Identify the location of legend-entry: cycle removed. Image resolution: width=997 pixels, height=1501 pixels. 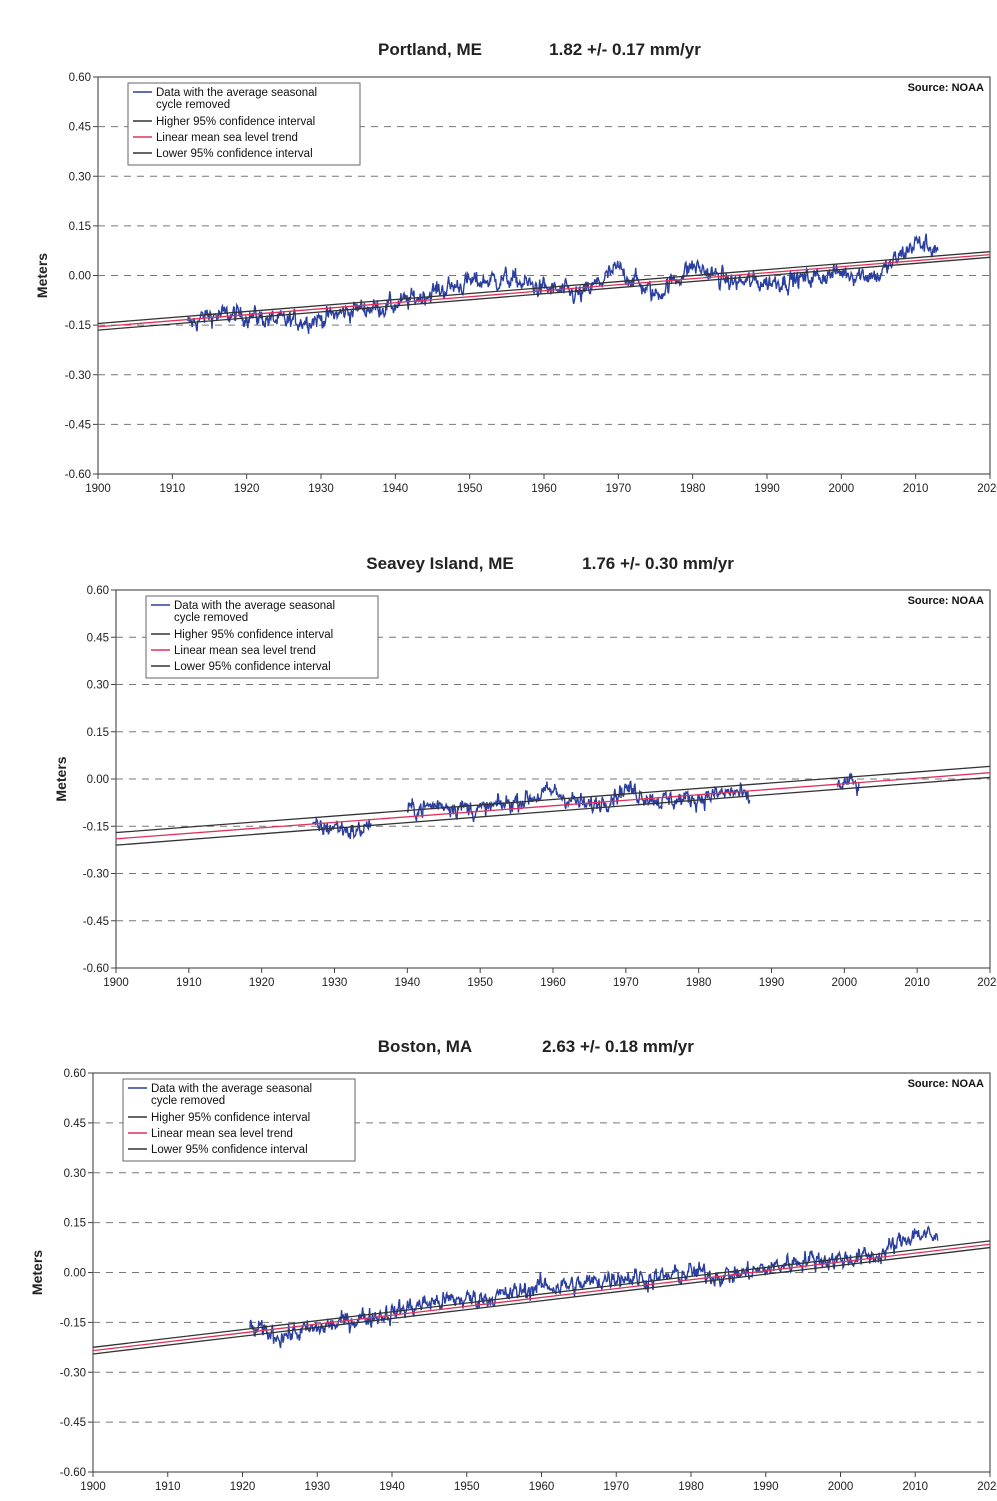
(188, 1101).